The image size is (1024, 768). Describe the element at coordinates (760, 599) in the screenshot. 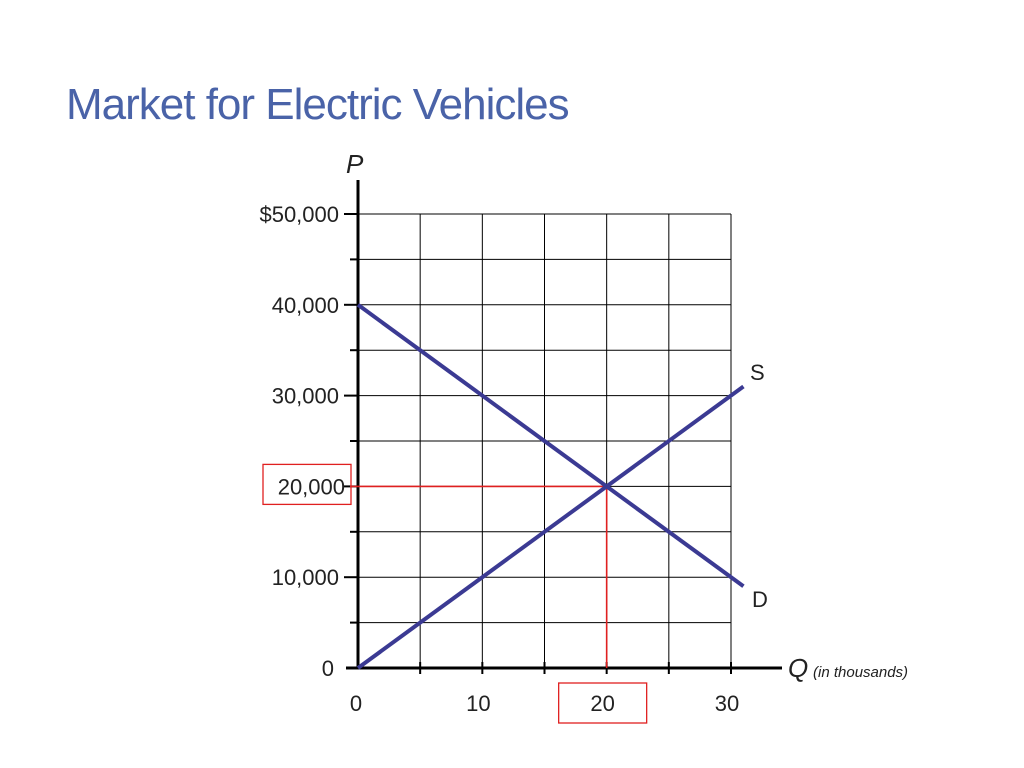

I see `demand-curve-label: D` at that location.